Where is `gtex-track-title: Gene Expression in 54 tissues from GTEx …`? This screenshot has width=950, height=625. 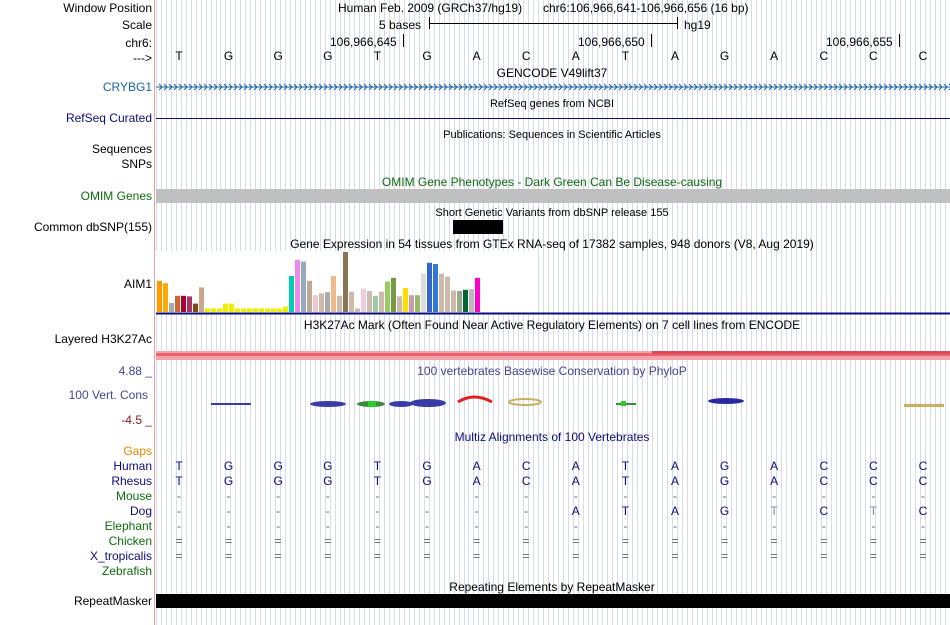 gtex-track-title: Gene Expression in 54 tissues from GTEx … is located at coordinates (552, 244).